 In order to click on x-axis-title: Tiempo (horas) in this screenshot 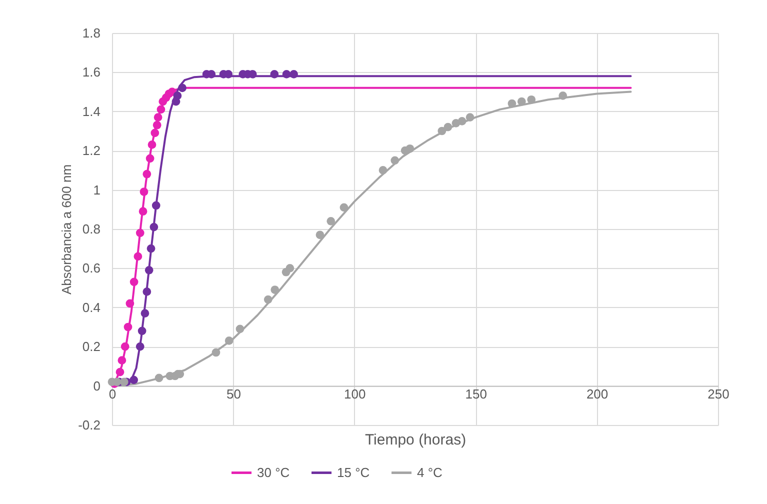, I will do `click(415, 440)`.